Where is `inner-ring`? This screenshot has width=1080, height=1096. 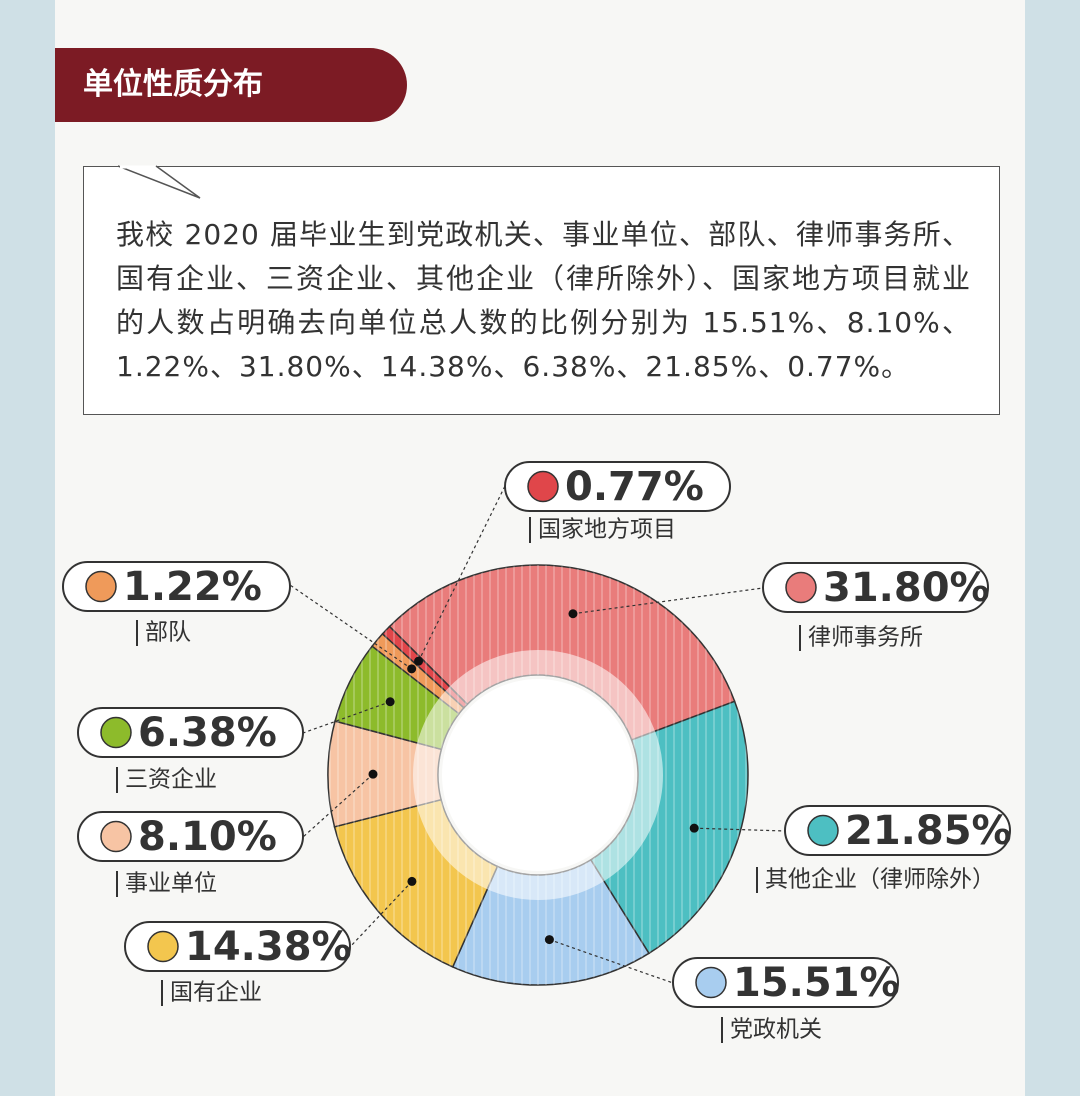 inner-ring is located at coordinates (538, 775).